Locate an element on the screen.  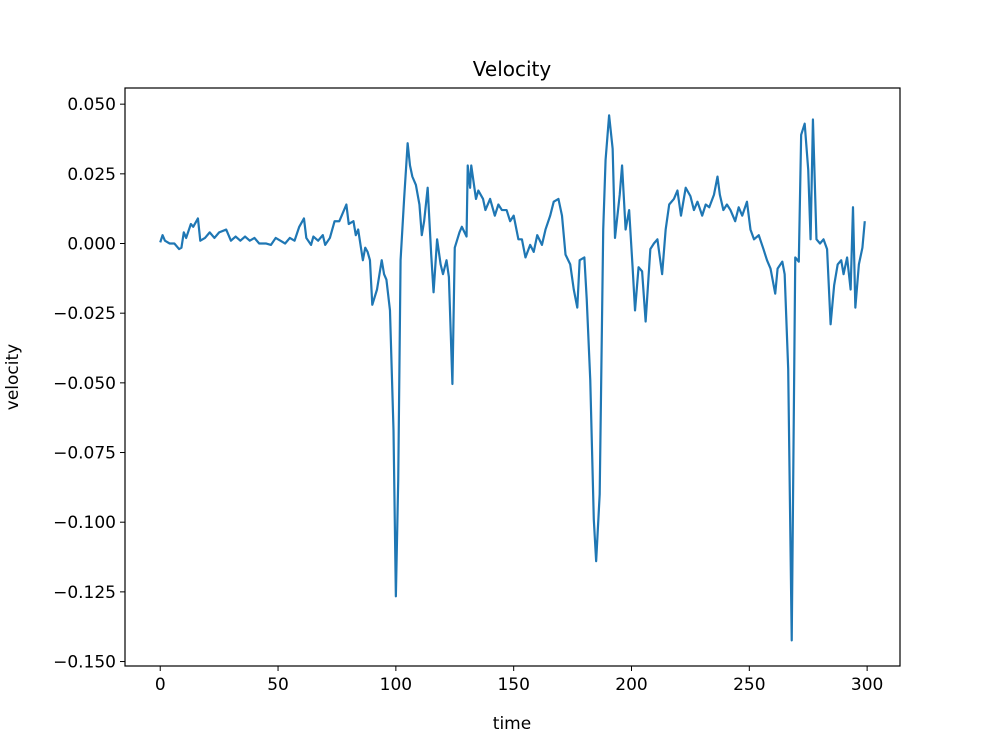
x-axis-label: time is located at coordinates (512, 724).